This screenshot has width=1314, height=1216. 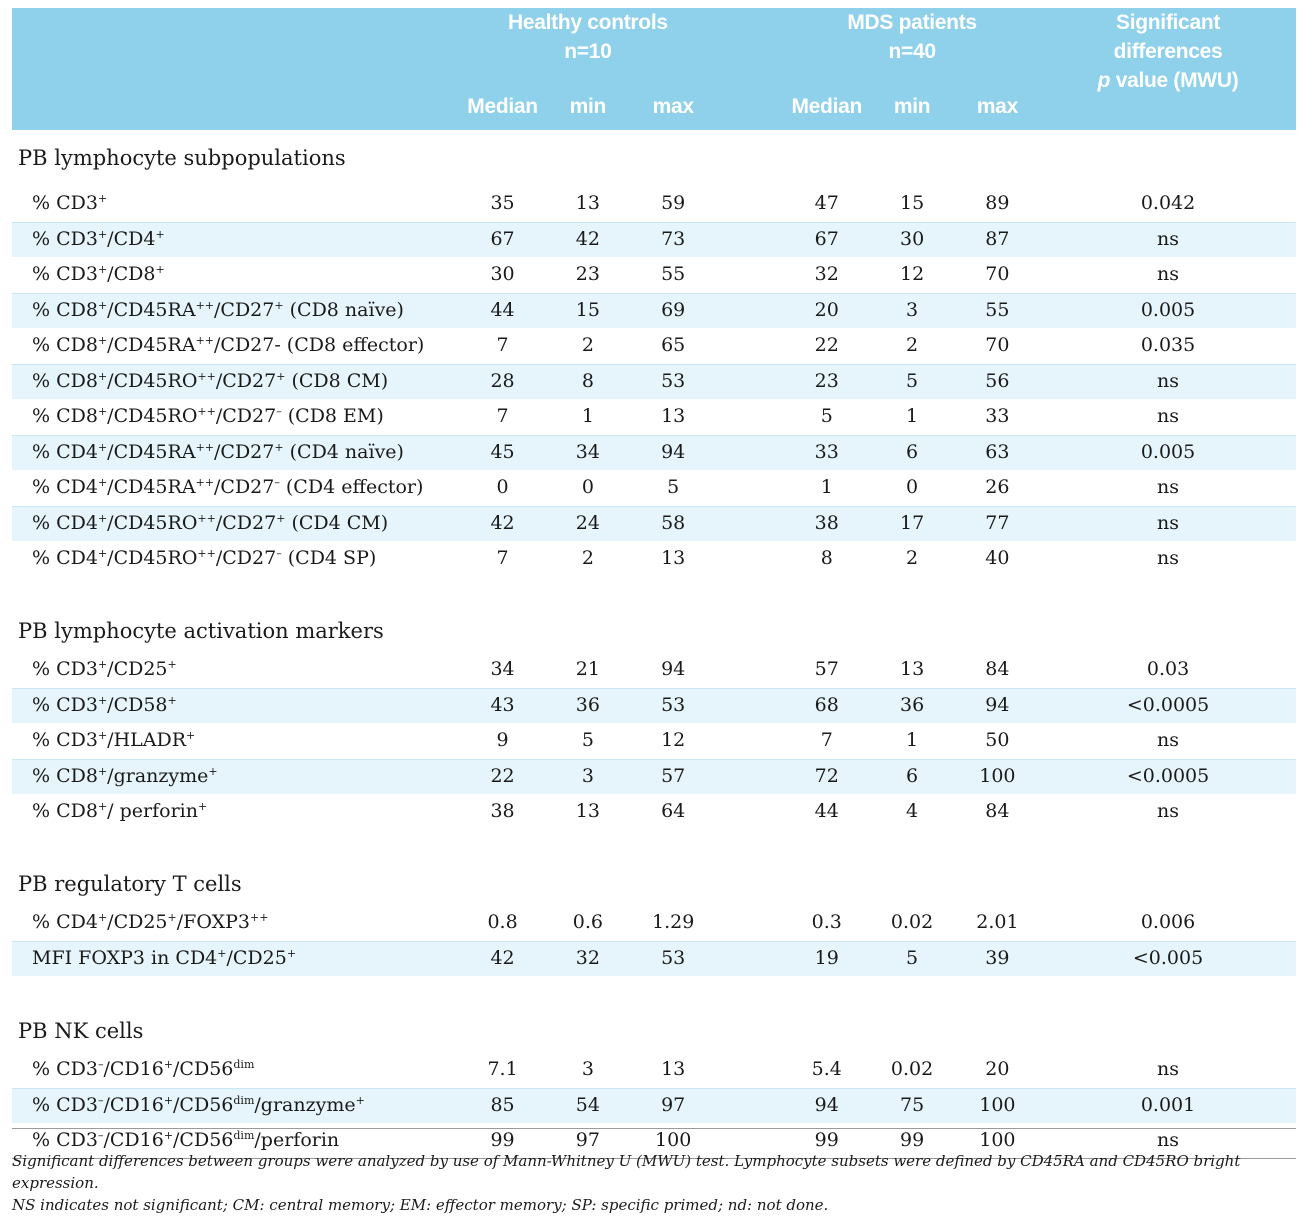 I want to click on cell-healthy-min: 2, so click(x=587, y=558).